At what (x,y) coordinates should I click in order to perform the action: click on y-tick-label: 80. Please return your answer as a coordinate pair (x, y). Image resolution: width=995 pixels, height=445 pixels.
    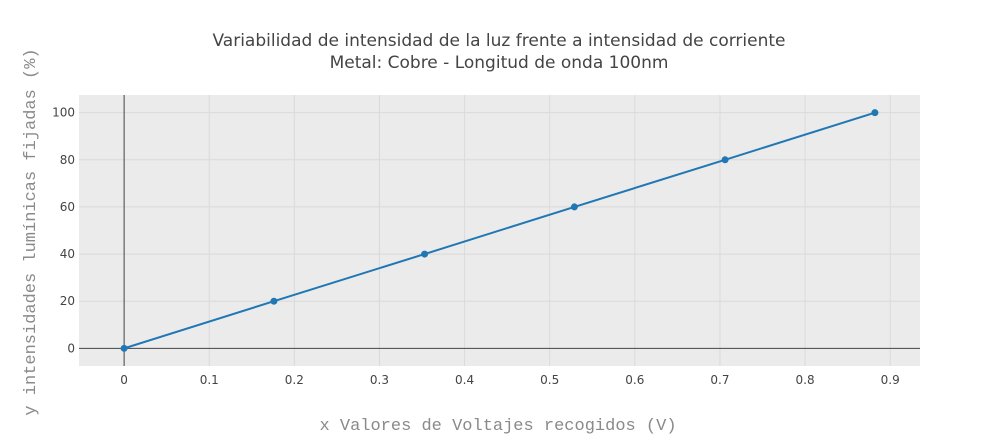
    Looking at the image, I should click on (67, 160).